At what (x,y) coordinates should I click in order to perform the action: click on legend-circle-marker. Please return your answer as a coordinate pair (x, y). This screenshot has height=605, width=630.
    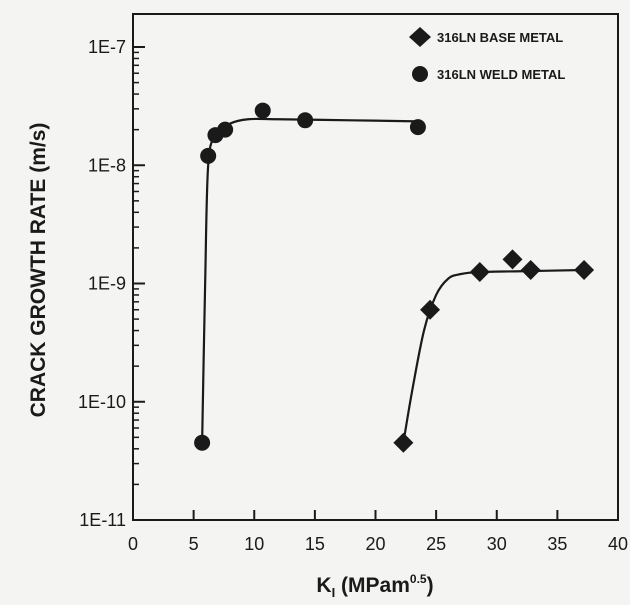
    Looking at the image, I should click on (420, 74).